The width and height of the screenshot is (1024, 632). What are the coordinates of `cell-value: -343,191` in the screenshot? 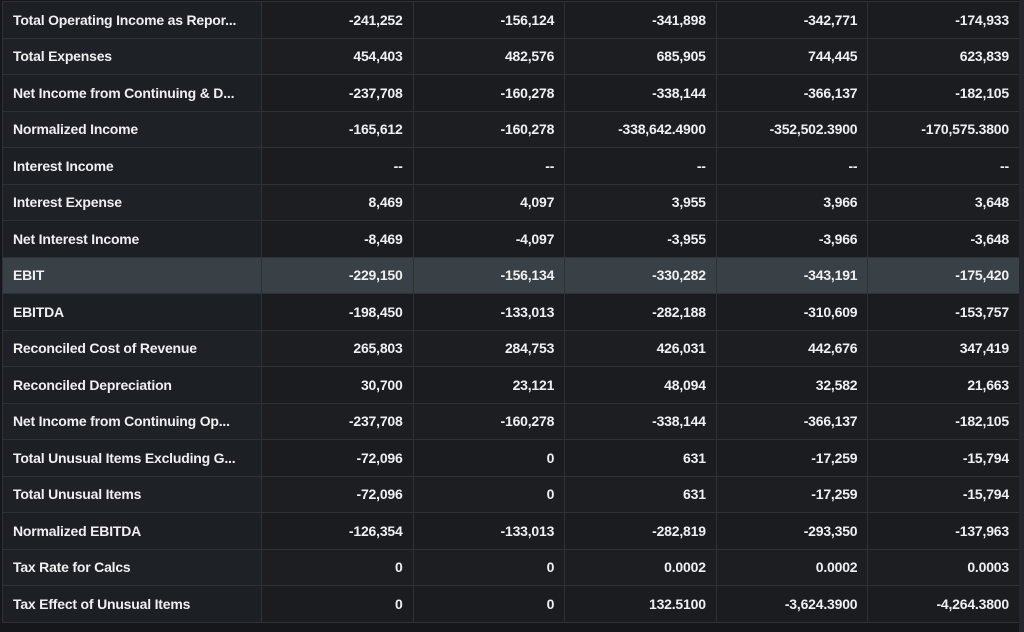 It's located at (792, 275).